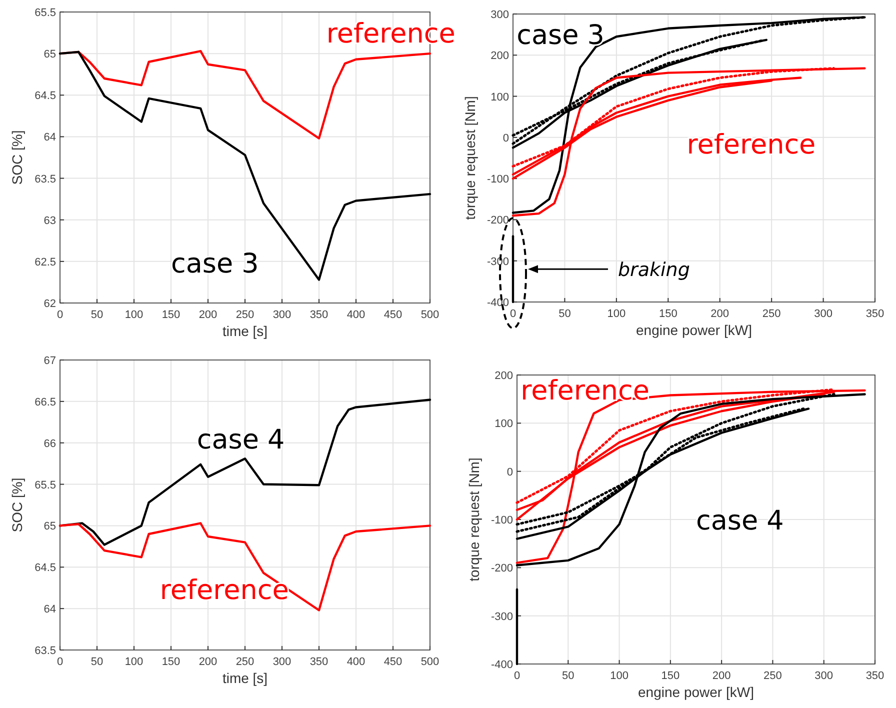 This screenshot has height=708, width=896. Describe the element at coordinates (751, 145) in the screenshot. I see `text: reference` at that location.